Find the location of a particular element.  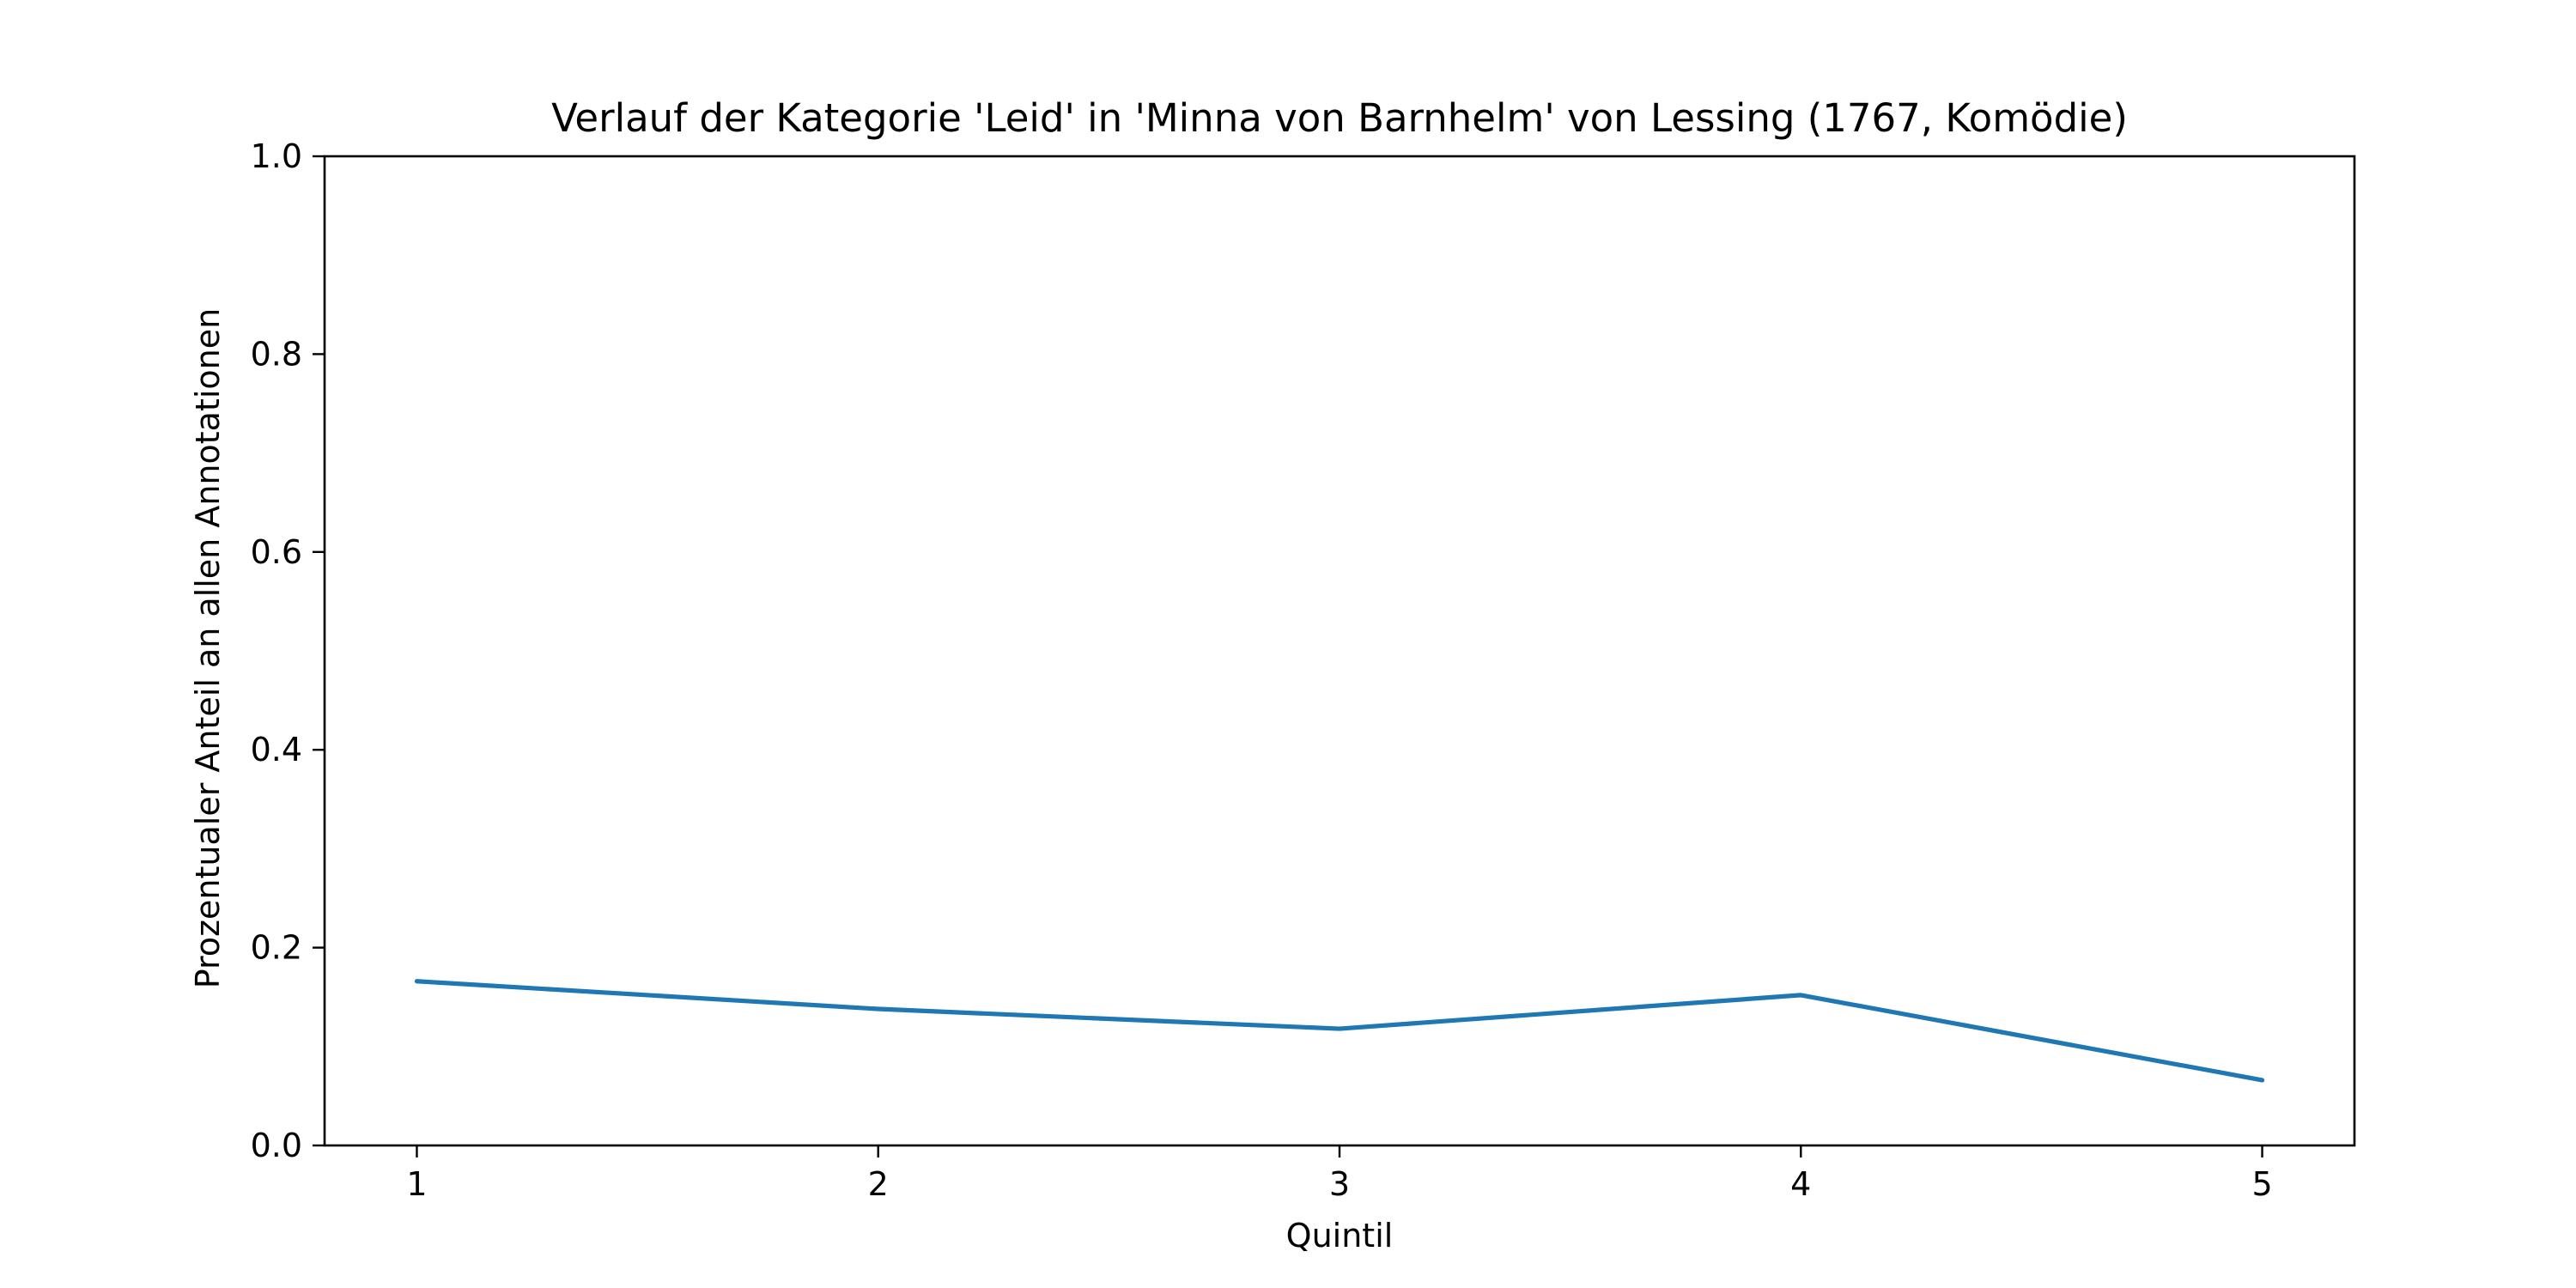

y-tick-label: 0.4 is located at coordinates (276, 750).